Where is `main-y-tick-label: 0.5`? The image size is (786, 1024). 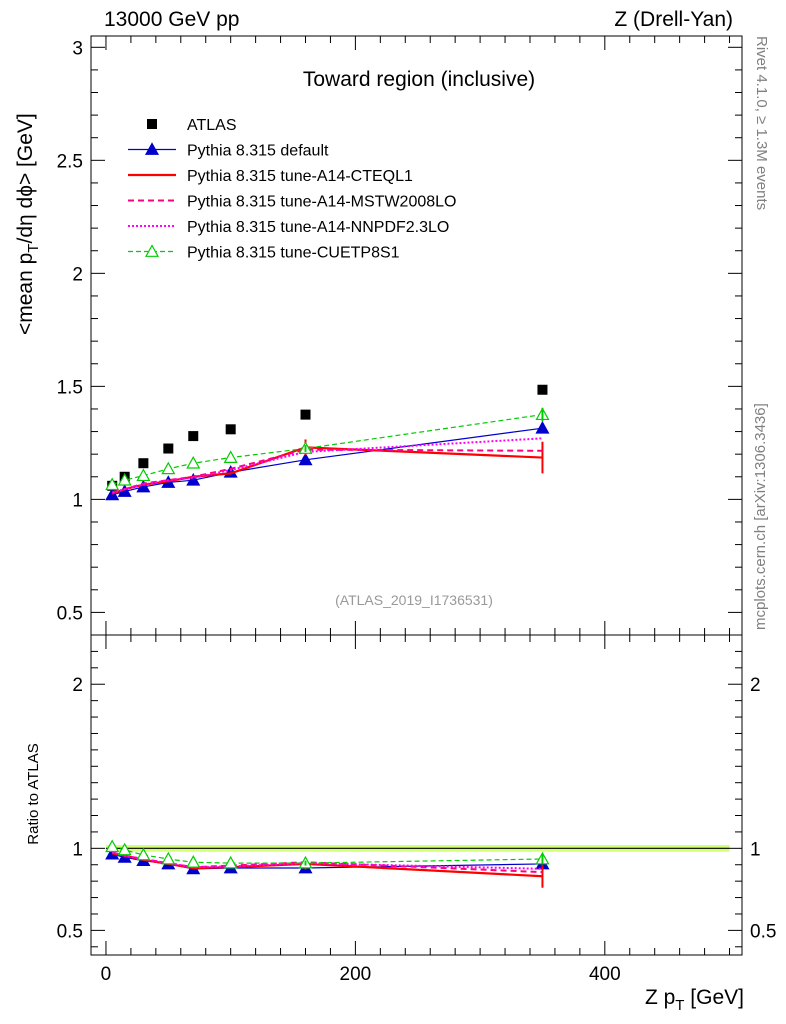
main-y-tick-label: 0.5 is located at coordinates (70, 613).